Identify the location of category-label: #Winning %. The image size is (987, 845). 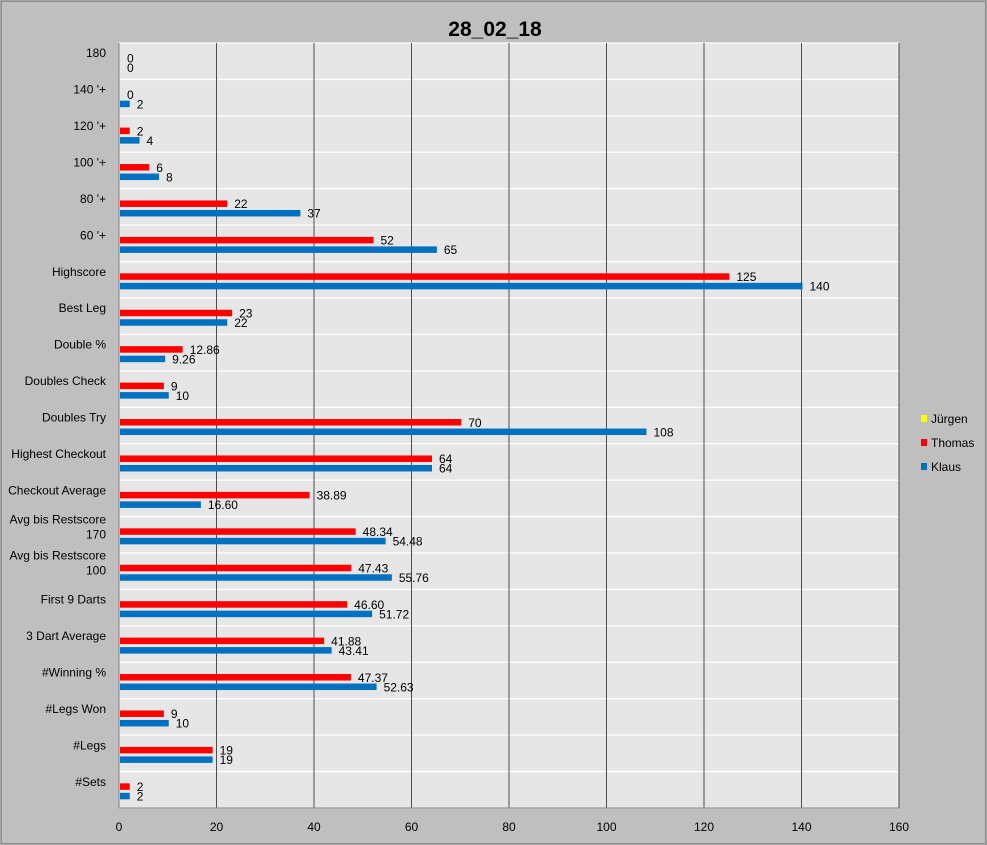
(74, 673).